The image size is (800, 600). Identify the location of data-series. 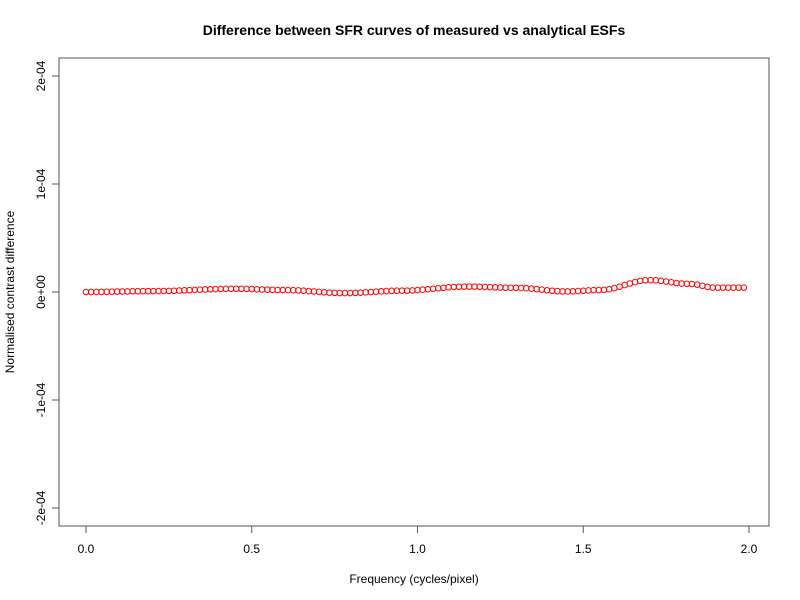
(415, 286).